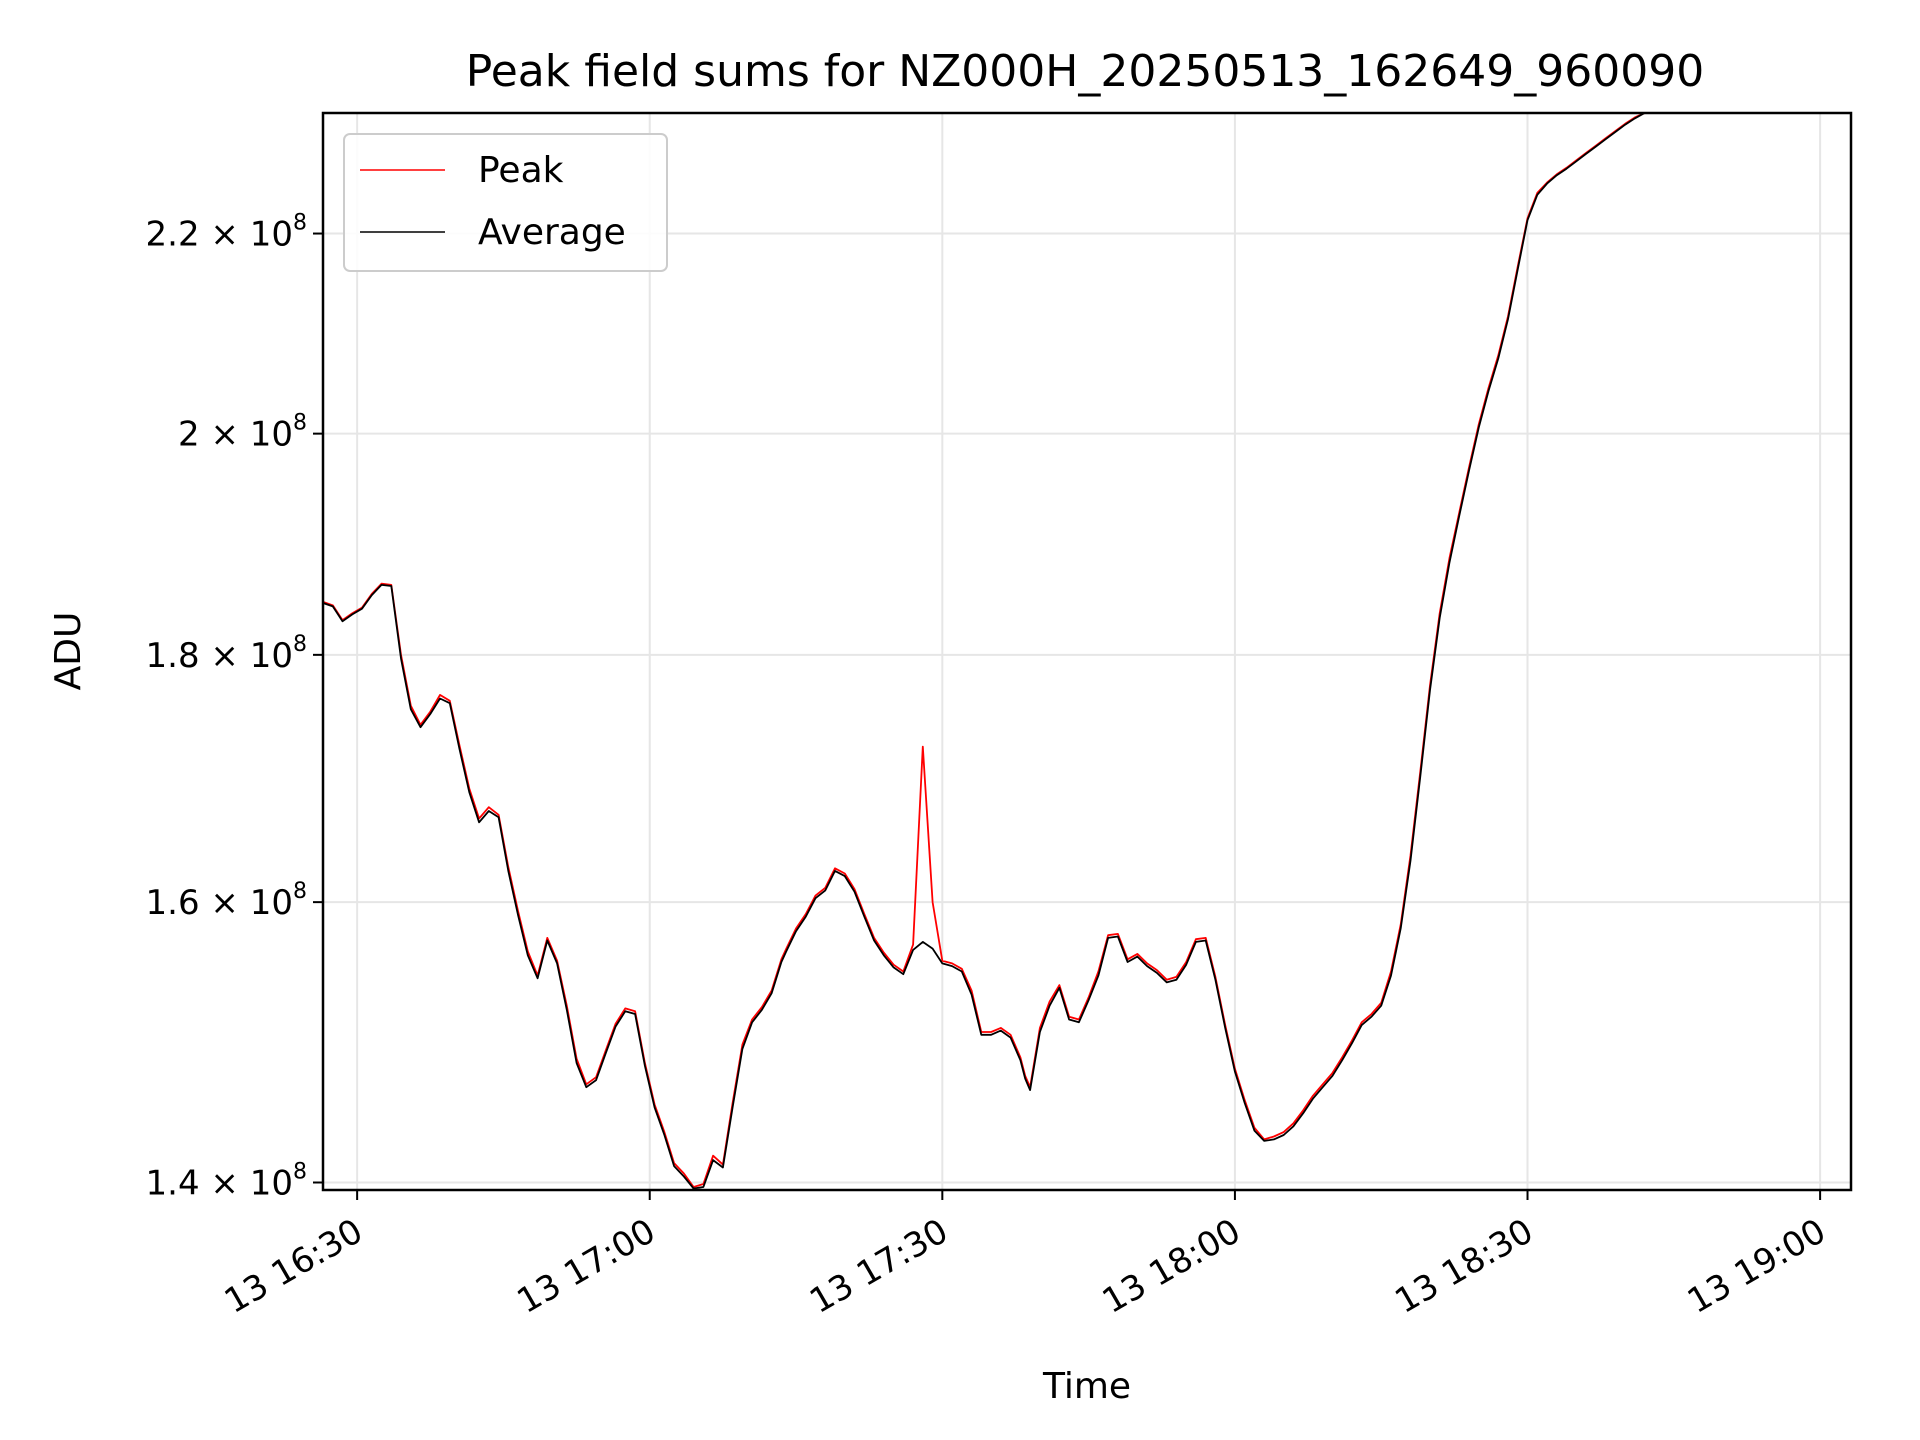 The width and height of the screenshot is (1920, 1440). What do you see at coordinates (226, 233) in the screenshot?
I see `y-tick-label: 2.2 × 108` at bounding box center [226, 233].